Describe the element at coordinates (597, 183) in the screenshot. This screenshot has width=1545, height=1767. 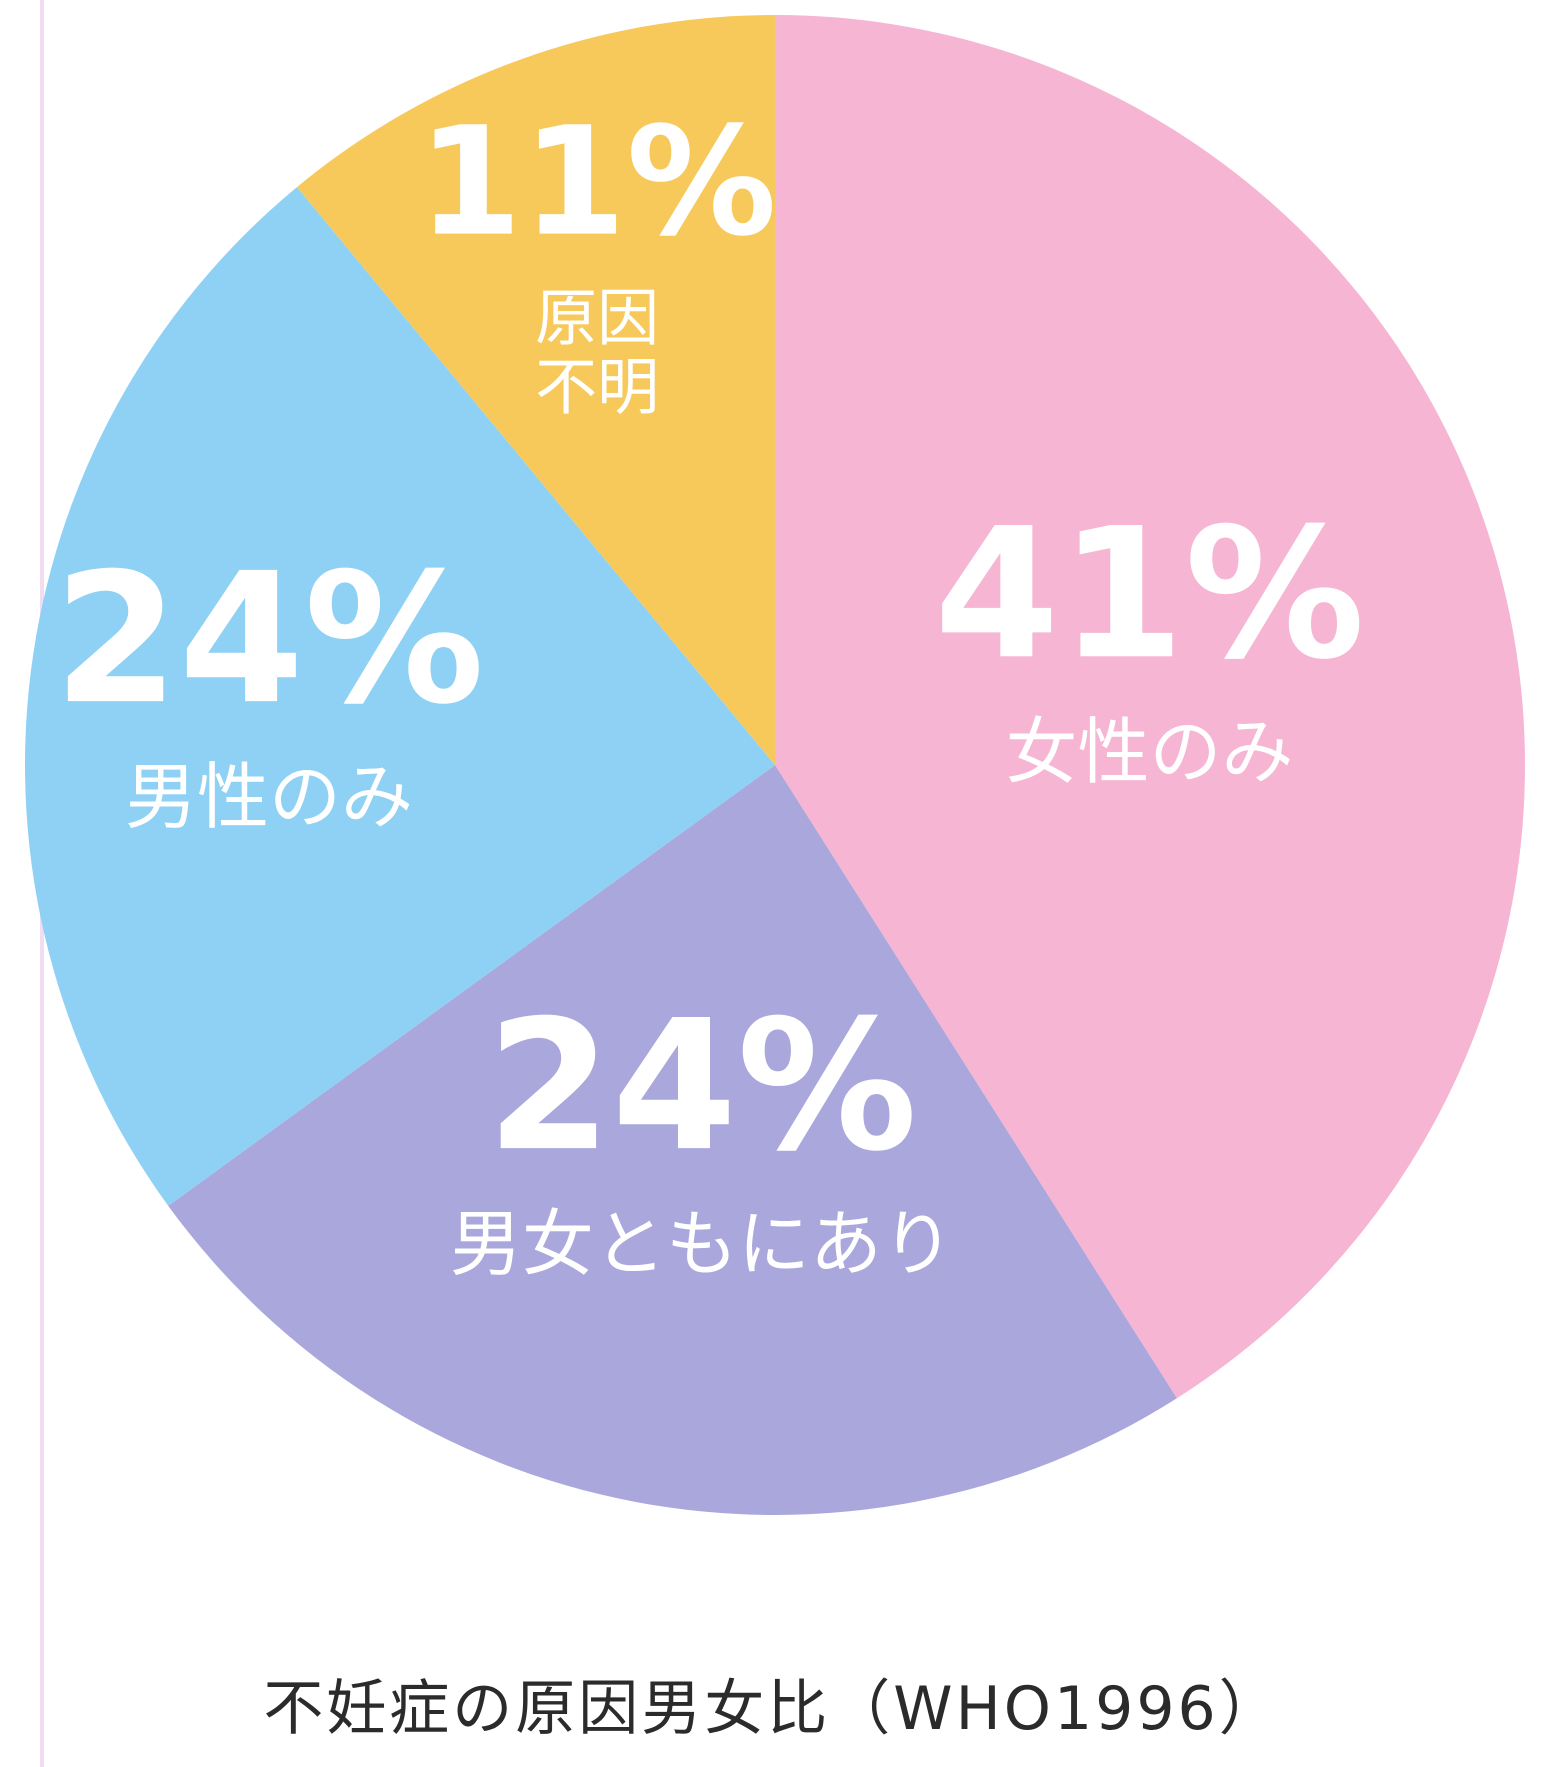
I see `slice-percent-label: 11%` at that location.